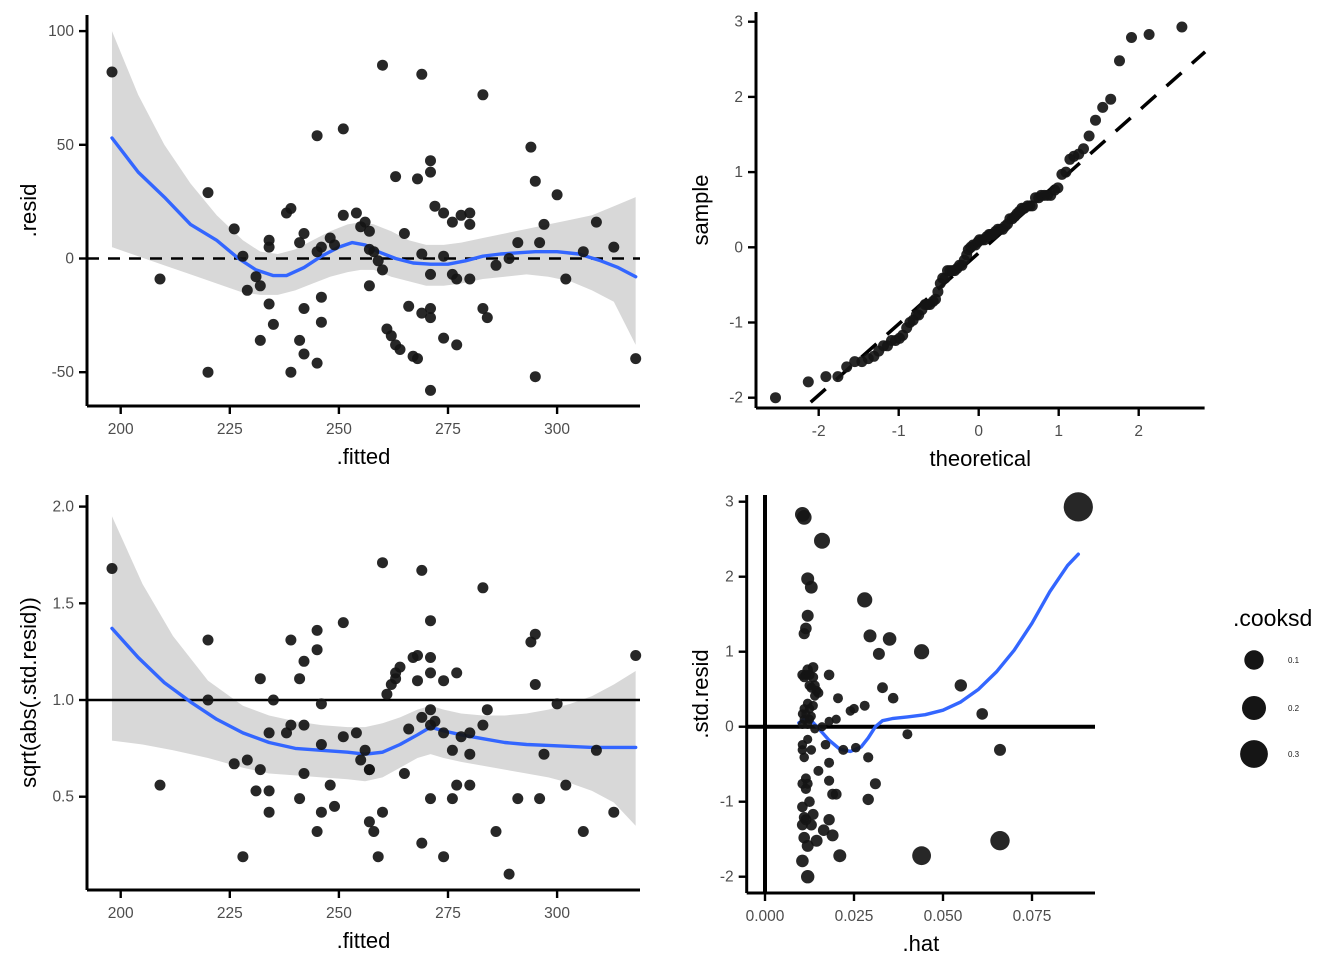 Image resolution: width=1344 pixels, height=960 pixels. Describe the element at coordinates (729, 652) in the screenshot. I see `y-tick-label: 1` at that location.